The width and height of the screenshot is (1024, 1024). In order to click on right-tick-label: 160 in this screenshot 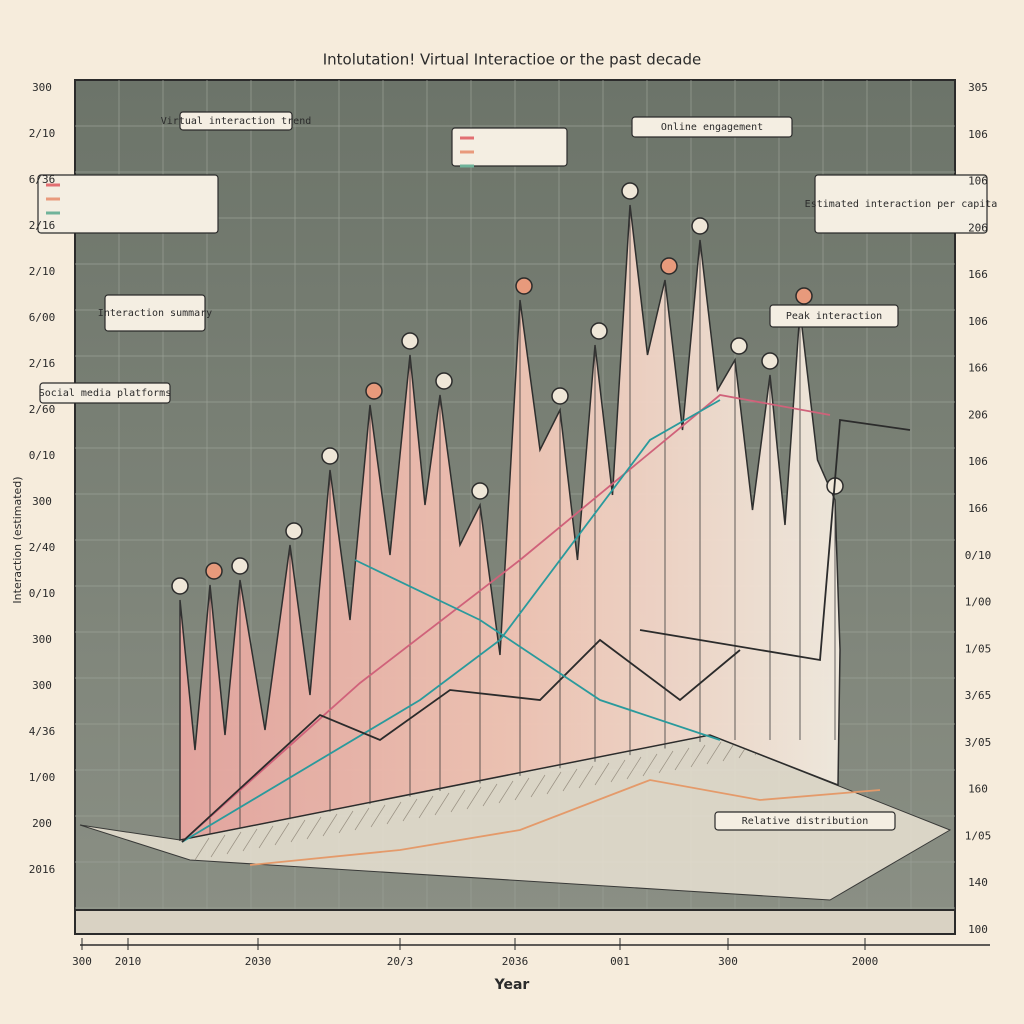, I will do `click(978, 789)`.